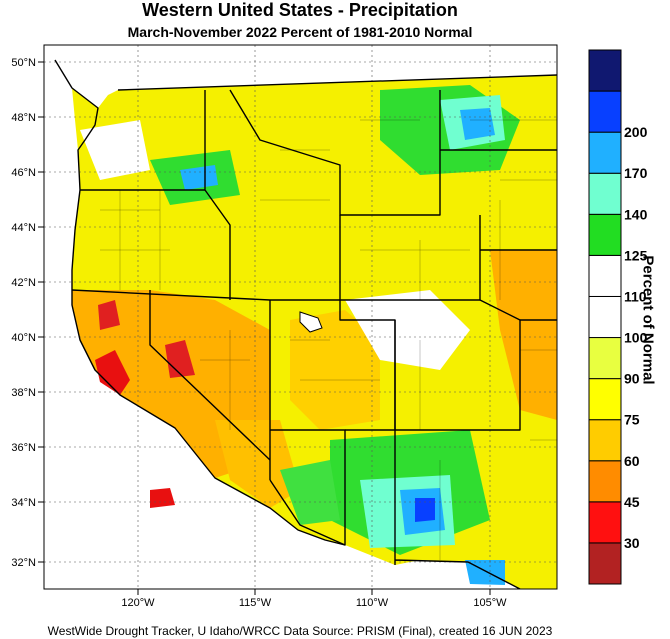  What do you see at coordinates (115, 150) in the screenshot?
I see `normal-area-northwest` at bounding box center [115, 150].